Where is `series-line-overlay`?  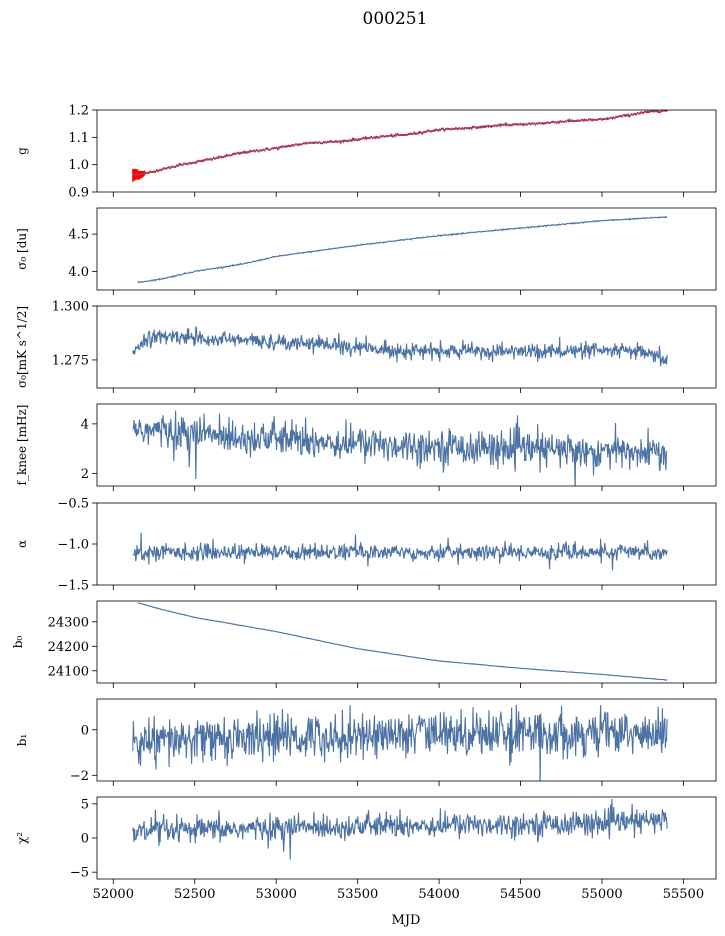
series-line-overlay is located at coordinates (400, 143).